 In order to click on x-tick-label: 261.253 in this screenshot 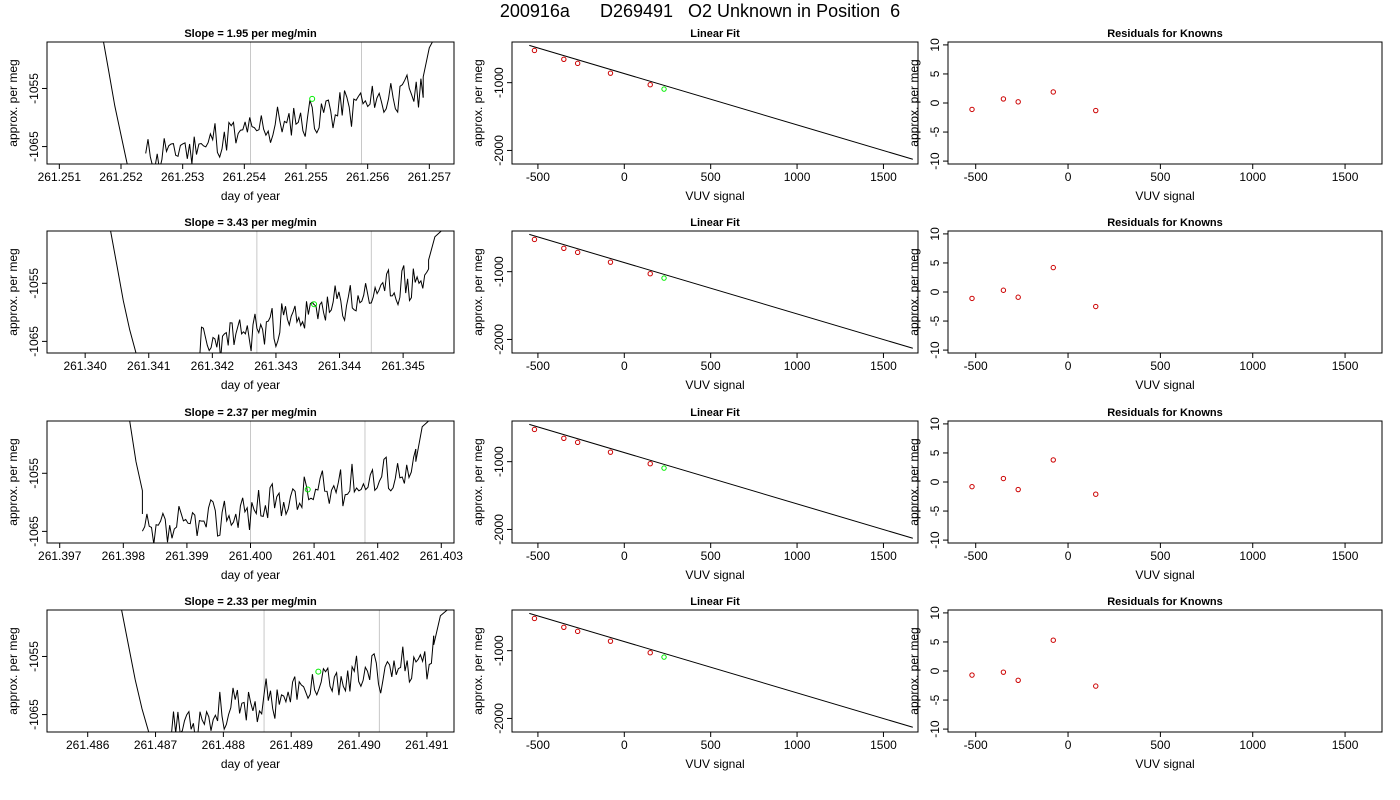, I will do `click(183, 177)`.